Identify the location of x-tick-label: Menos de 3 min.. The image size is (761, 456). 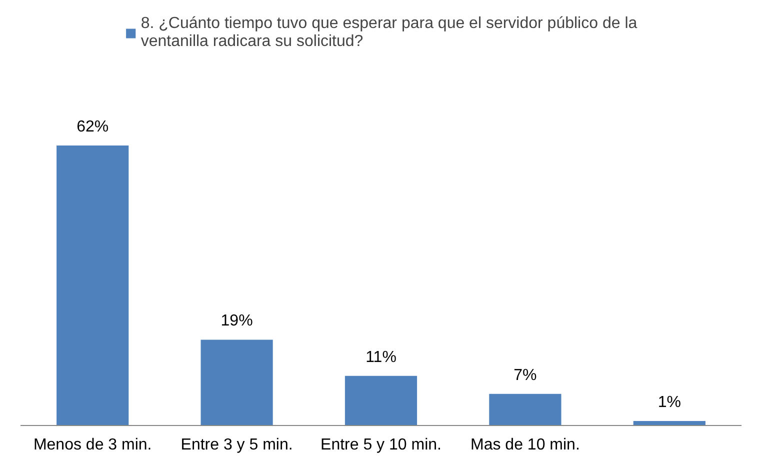
(92, 445).